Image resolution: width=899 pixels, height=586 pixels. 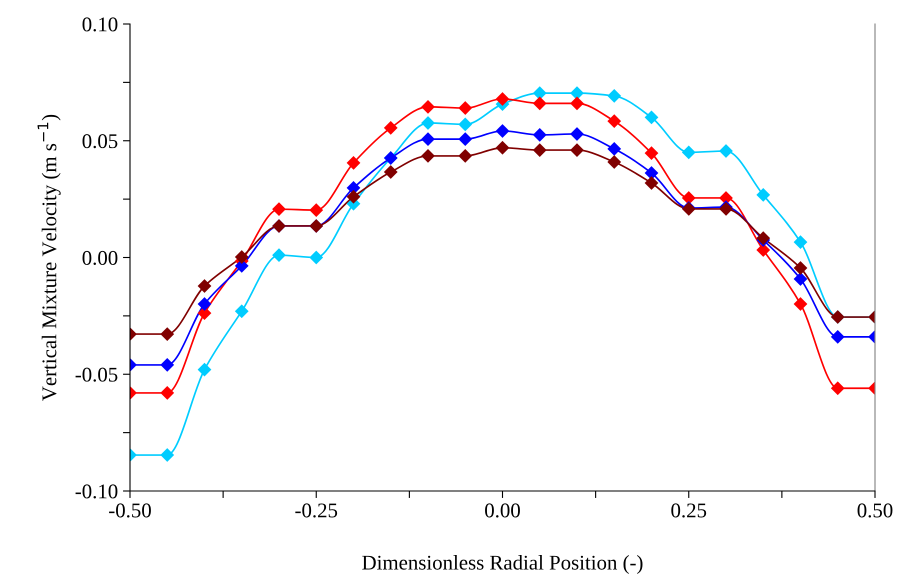 I want to click on y-tick-label: 0.00, so click(x=100, y=258).